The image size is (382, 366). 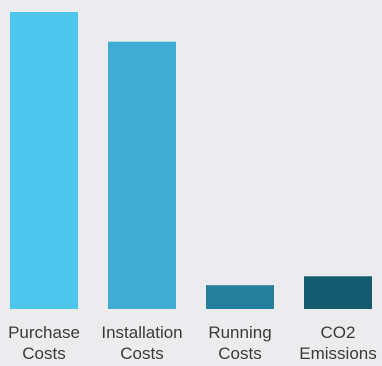 I want to click on category-label-1: Installation Costs, so click(x=141, y=343).